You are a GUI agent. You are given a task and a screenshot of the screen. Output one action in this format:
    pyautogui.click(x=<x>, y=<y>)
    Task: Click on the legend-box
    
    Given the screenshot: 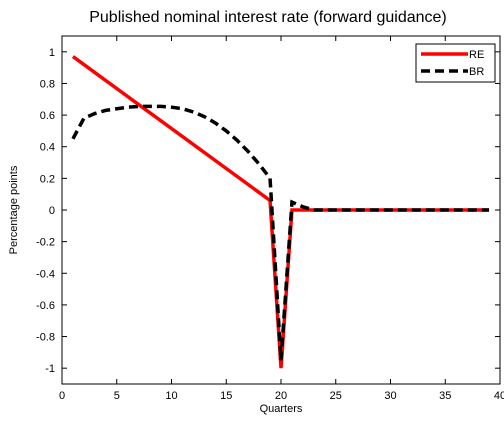 What is the action you would take?
    pyautogui.click(x=455, y=63)
    